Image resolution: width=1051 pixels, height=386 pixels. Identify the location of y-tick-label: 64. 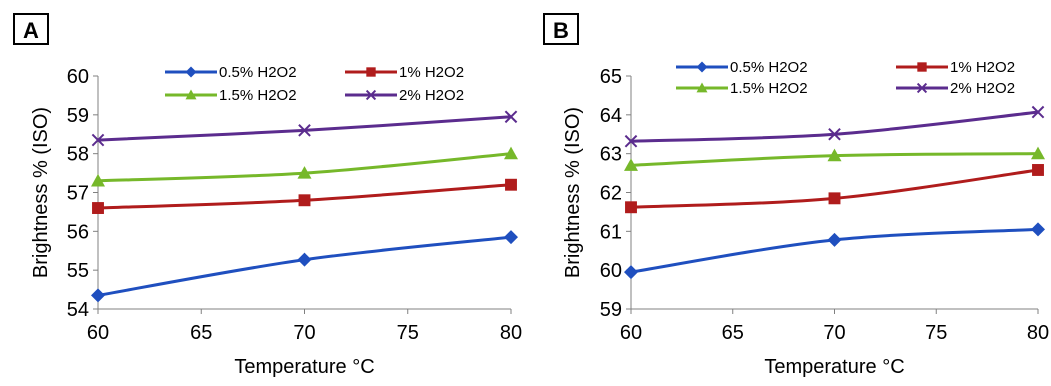
(611, 116).